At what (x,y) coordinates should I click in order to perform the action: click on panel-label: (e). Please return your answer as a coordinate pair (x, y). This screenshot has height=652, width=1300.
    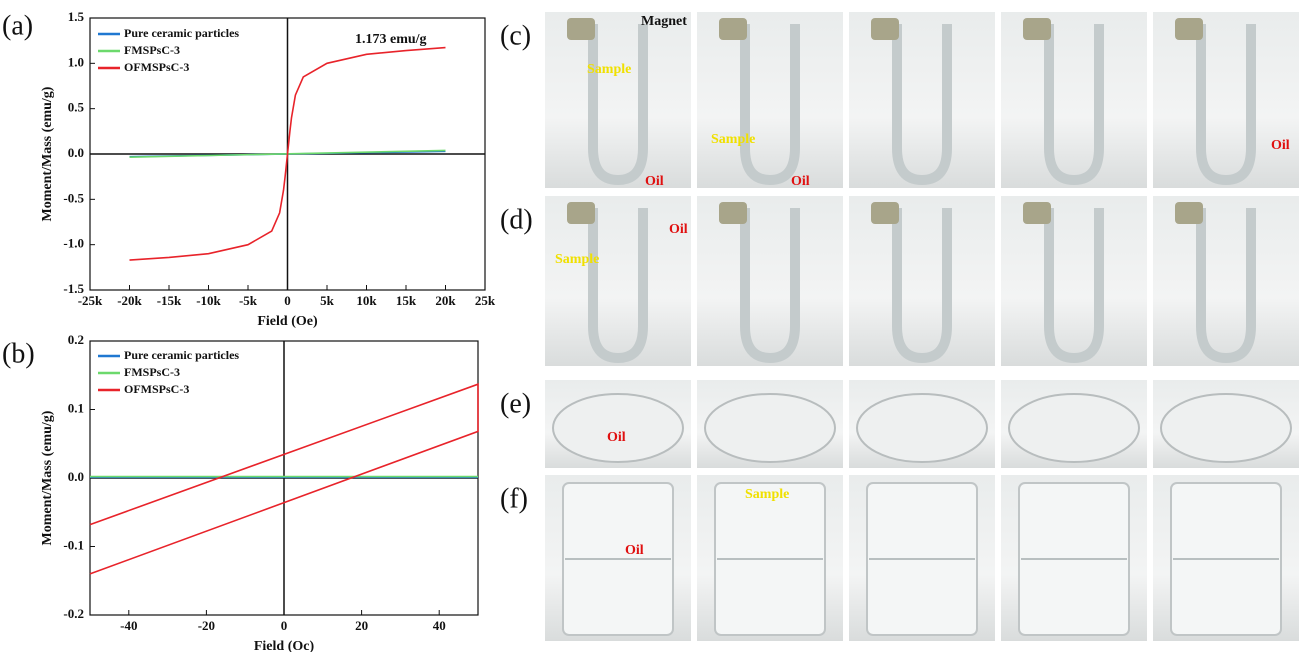
    Looking at the image, I should click on (515, 403).